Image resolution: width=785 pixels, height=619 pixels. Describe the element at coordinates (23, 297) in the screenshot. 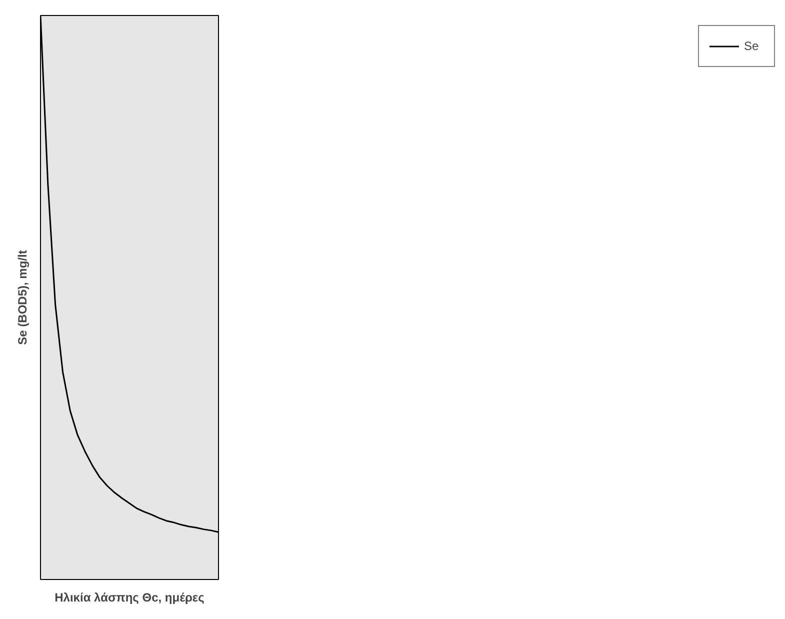

I see `y-axis-title: Se (BOD5), mg/lt` at that location.